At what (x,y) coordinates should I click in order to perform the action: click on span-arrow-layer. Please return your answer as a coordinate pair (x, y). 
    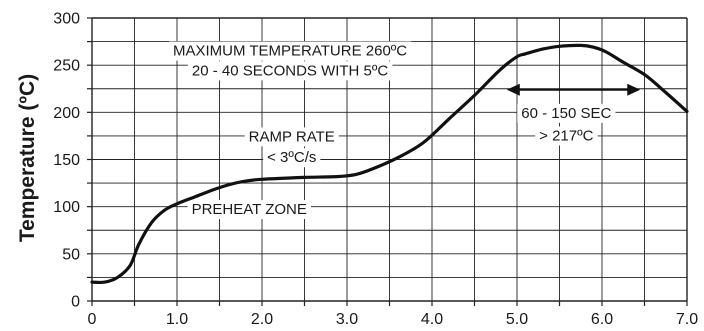
    Looking at the image, I should click on (573, 89).